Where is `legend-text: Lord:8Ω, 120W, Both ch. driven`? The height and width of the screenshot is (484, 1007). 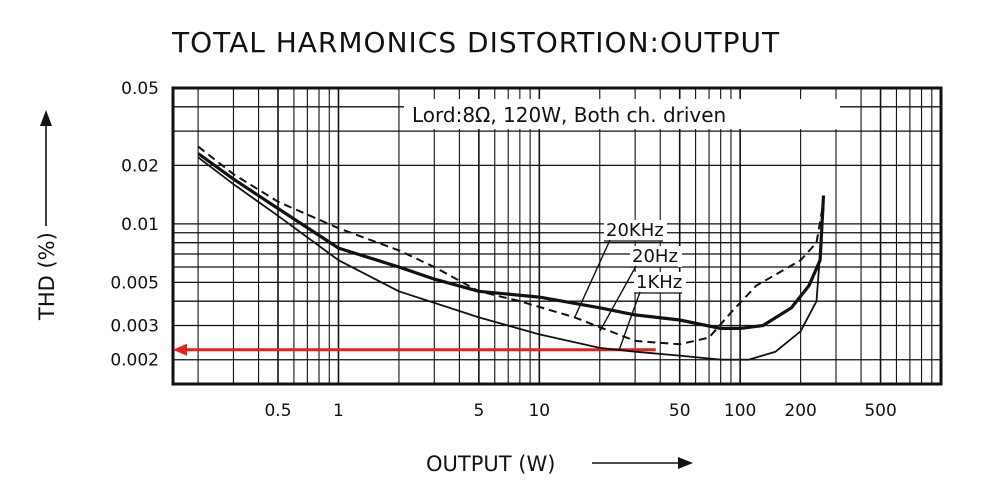
legend-text: Lord:8Ω, 120W, Both ch. driven is located at coordinates (569, 115).